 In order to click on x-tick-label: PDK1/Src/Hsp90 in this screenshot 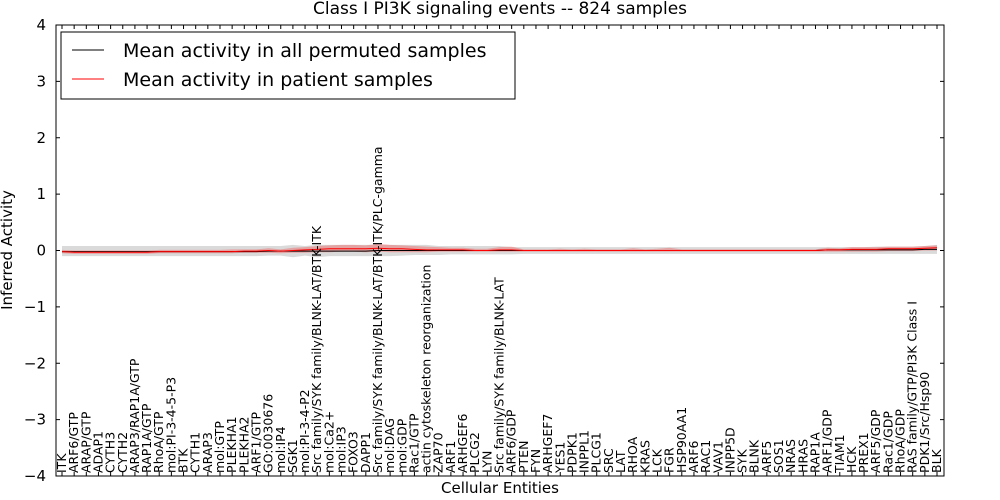, I will do `click(924, 422)`.